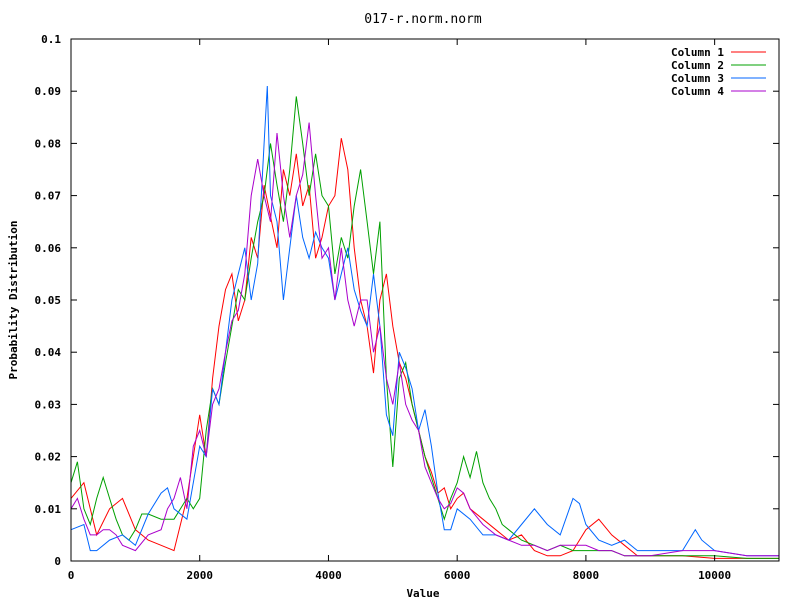 The height and width of the screenshot is (600, 800). What do you see at coordinates (422, 593) in the screenshot?
I see `x-axis-label: Value` at bounding box center [422, 593].